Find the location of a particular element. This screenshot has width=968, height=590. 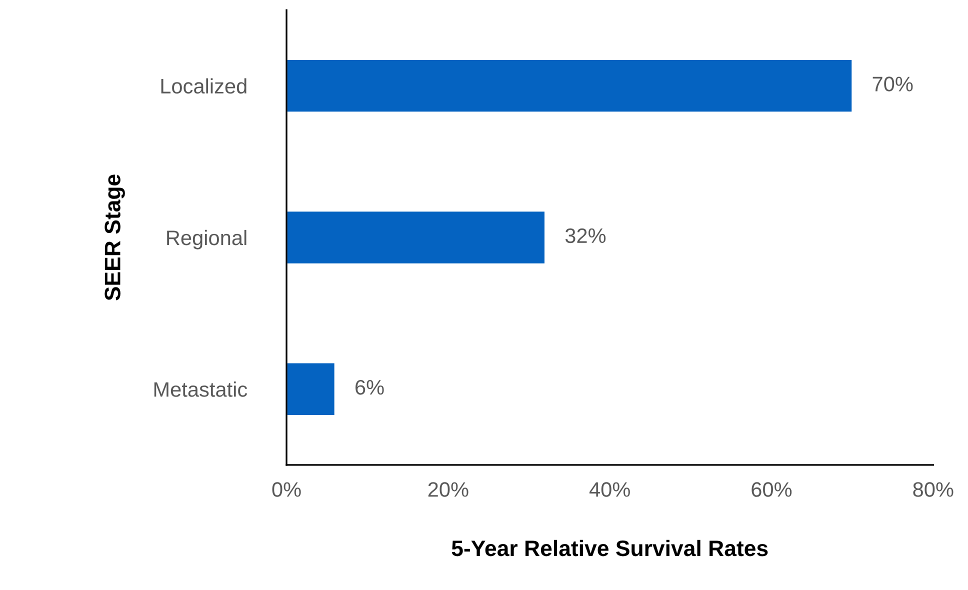

x-tick-label: 0% is located at coordinates (286, 489).